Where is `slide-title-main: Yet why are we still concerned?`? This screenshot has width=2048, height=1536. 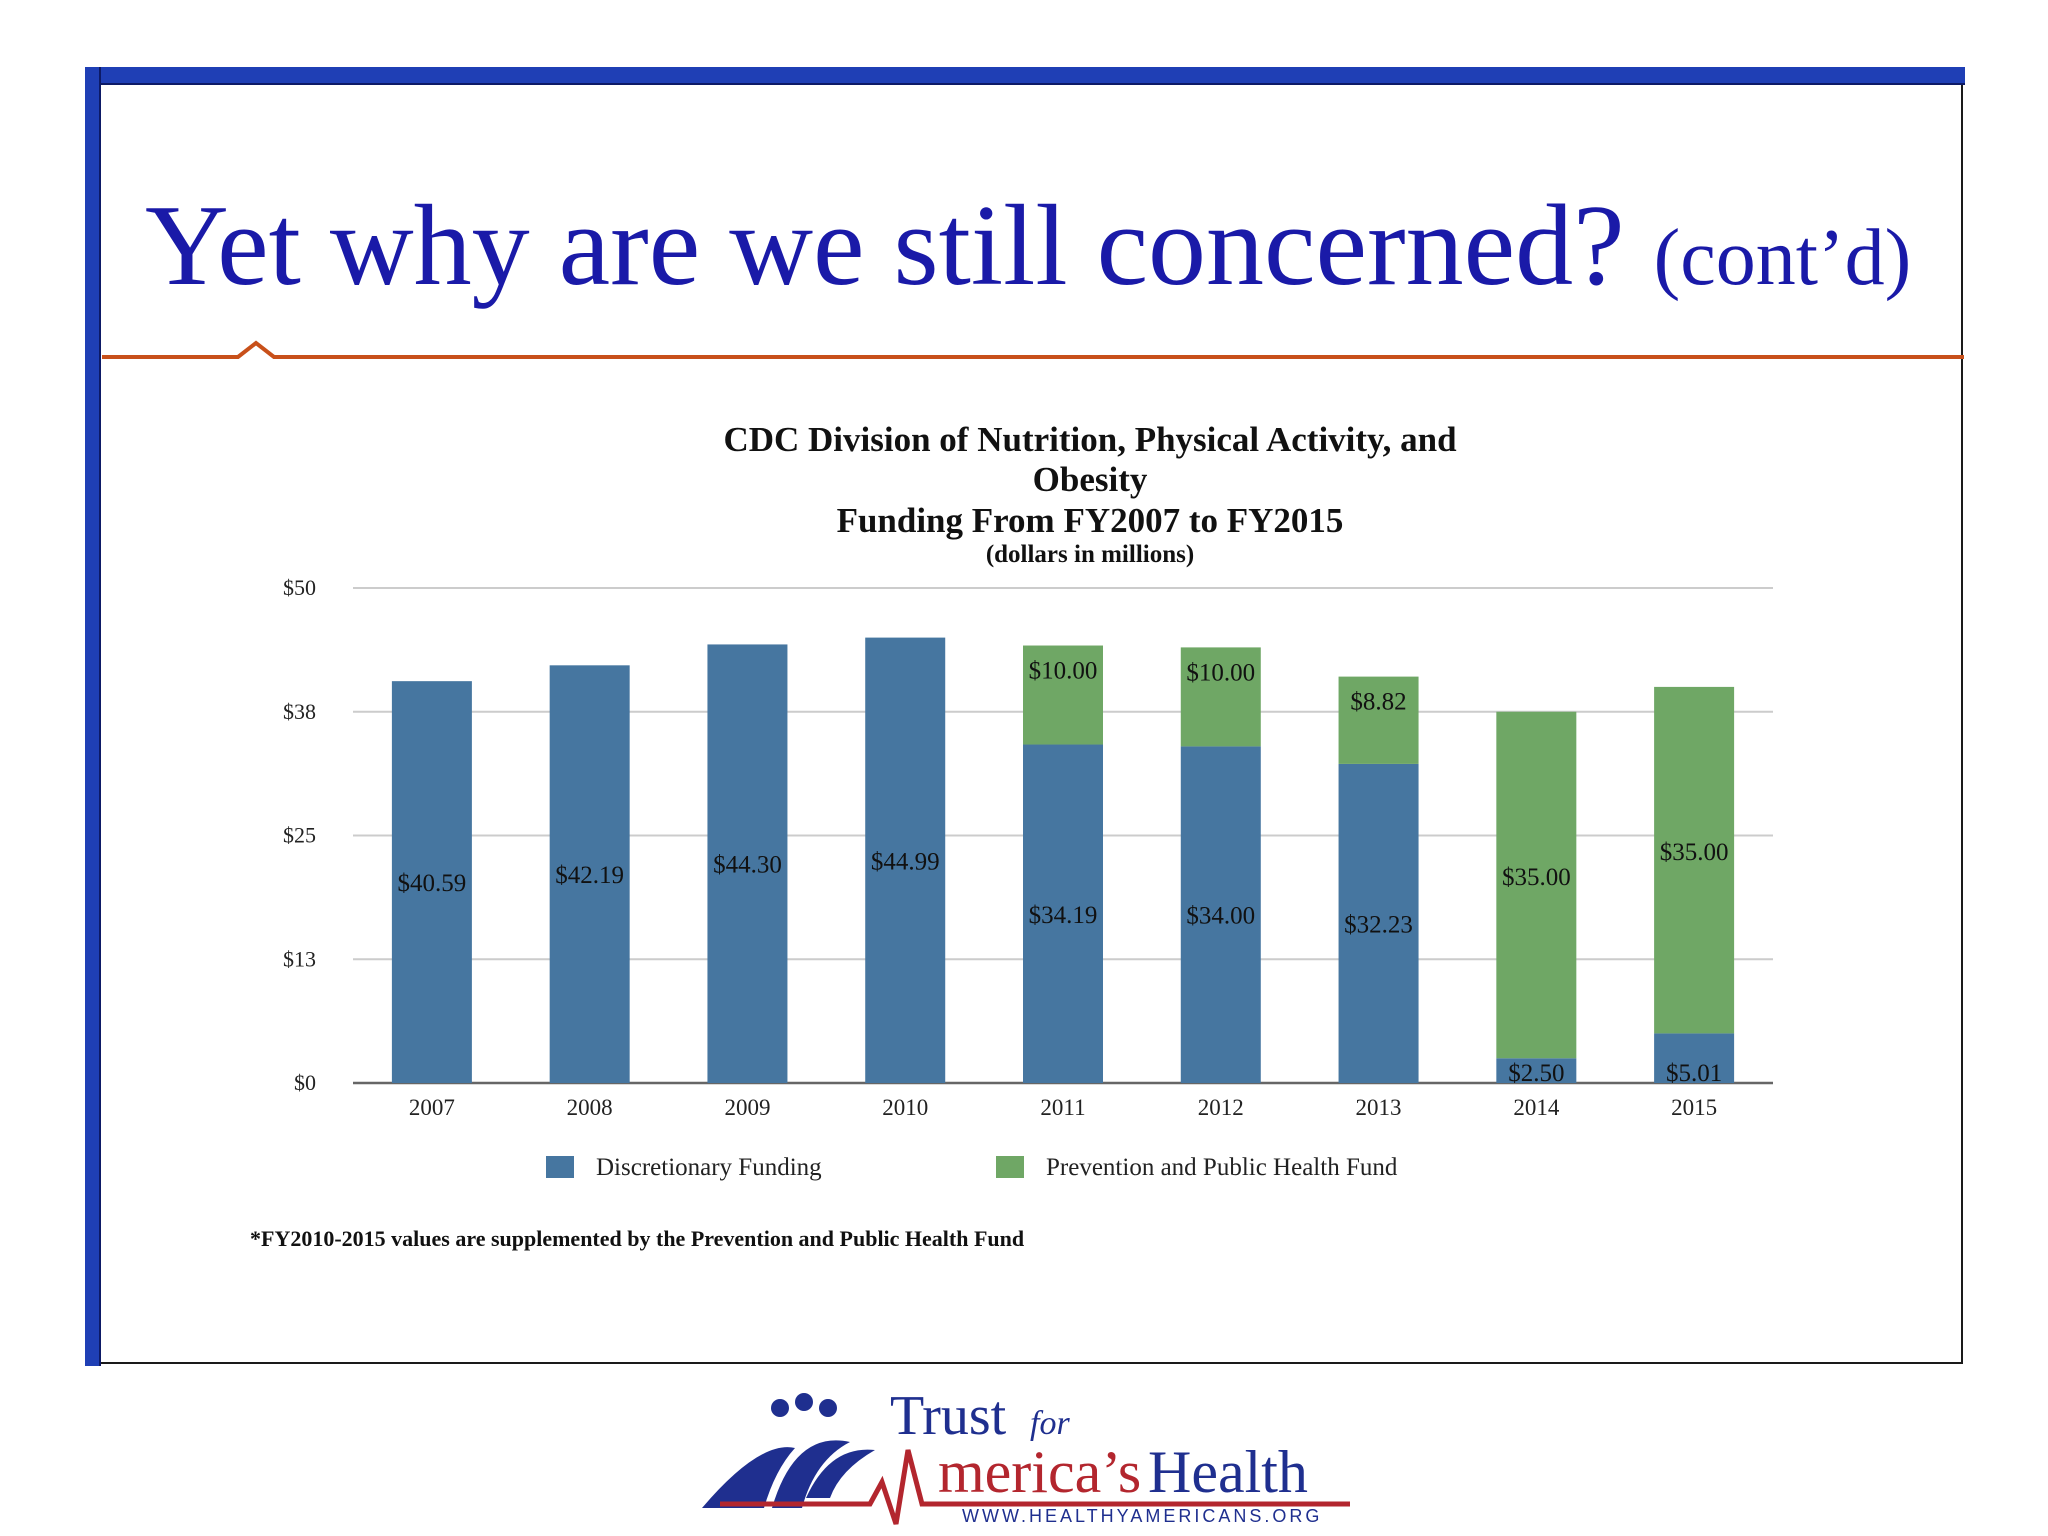 slide-title-main: Yet why are we still concerned? is located at coordinates (885, 246).